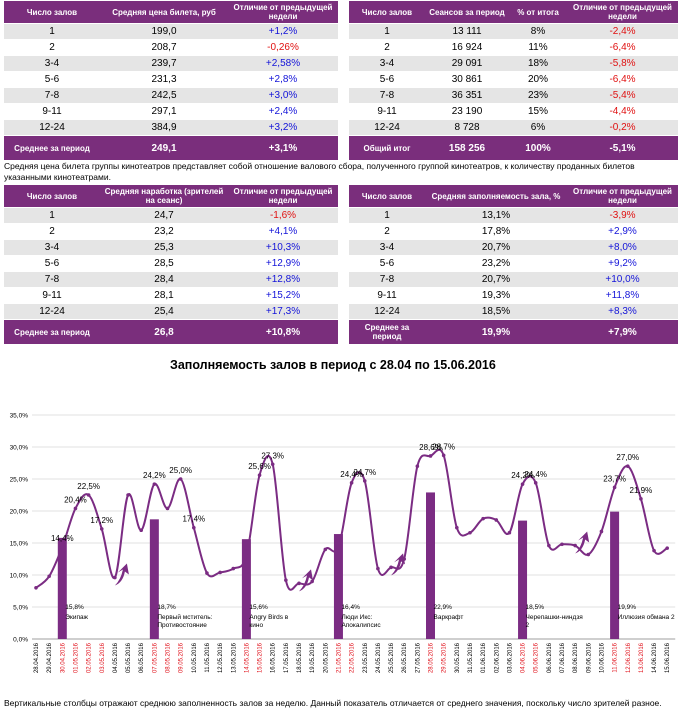  What do you see at coordinates (283, 47) in the screenshot?
I see `table-cell: -0,26%` at bounding box center [283, 47].